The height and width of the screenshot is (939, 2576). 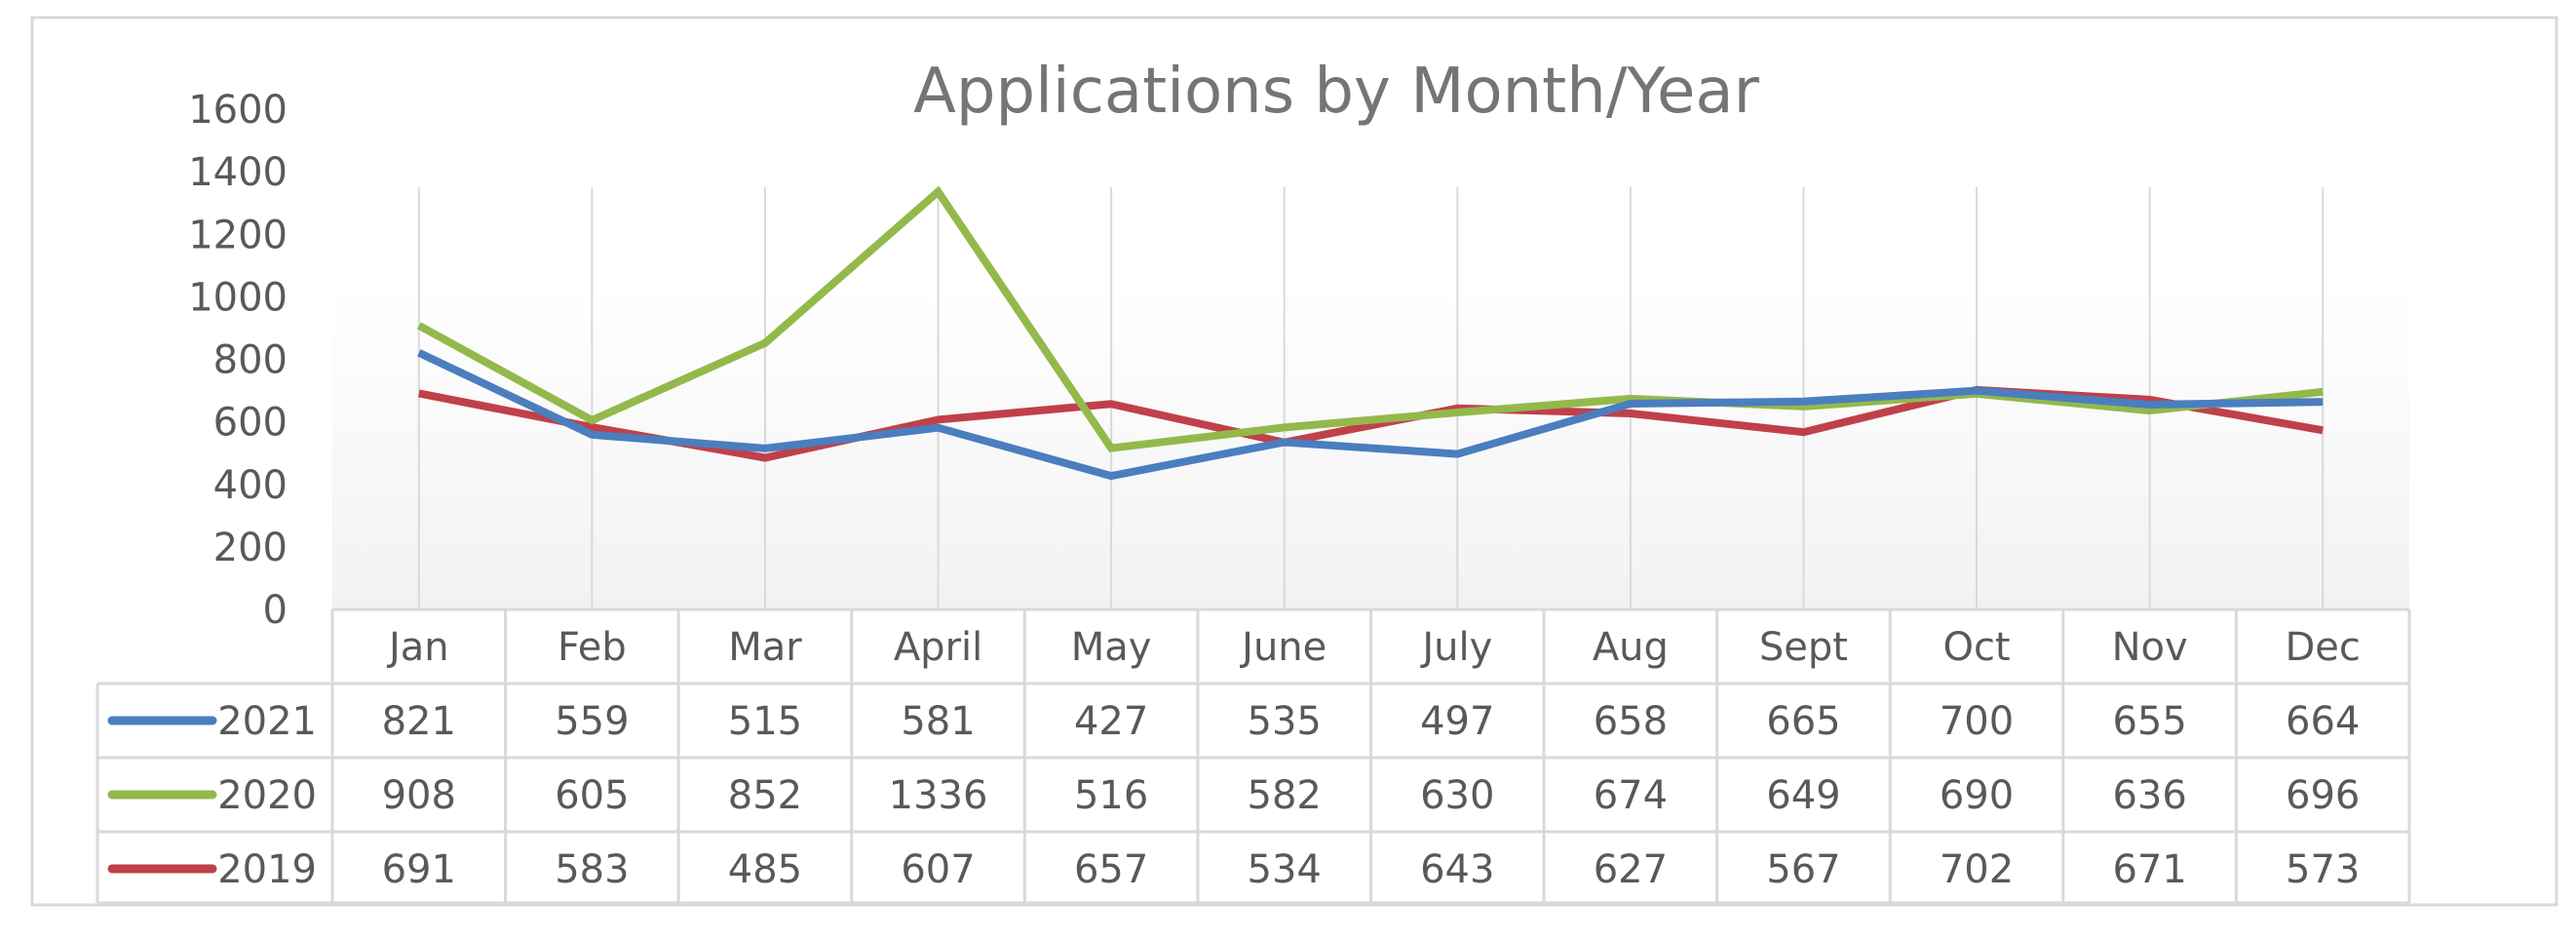 I want to click on y-tick-label: 800, so click(x=250, y=361).